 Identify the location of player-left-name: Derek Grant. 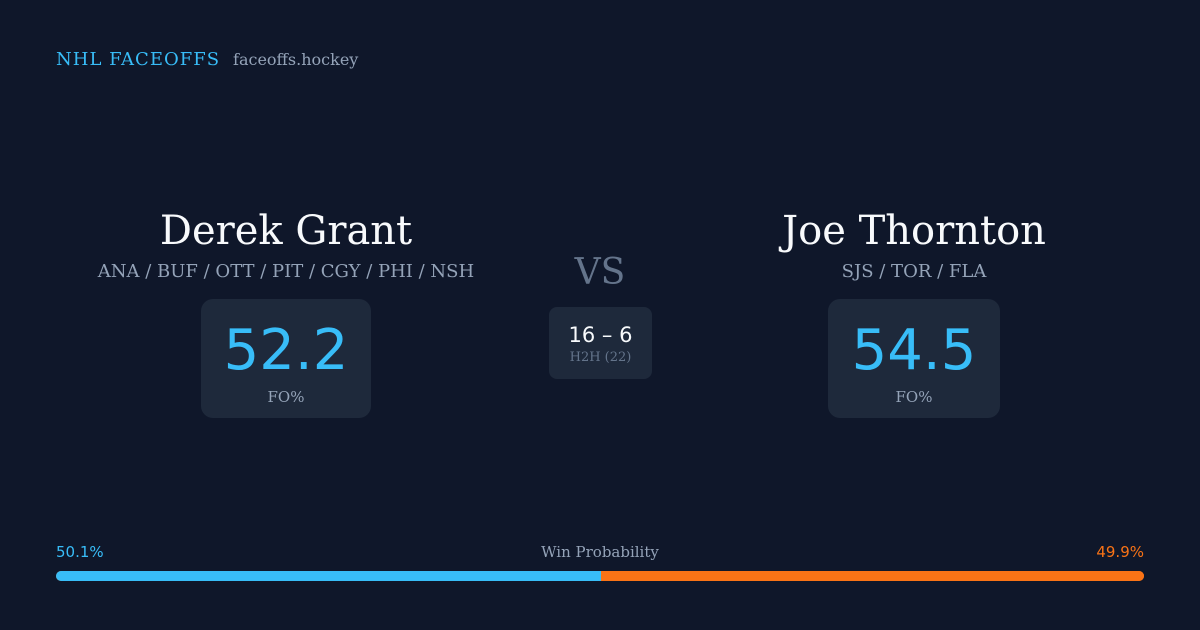
(286, 231).